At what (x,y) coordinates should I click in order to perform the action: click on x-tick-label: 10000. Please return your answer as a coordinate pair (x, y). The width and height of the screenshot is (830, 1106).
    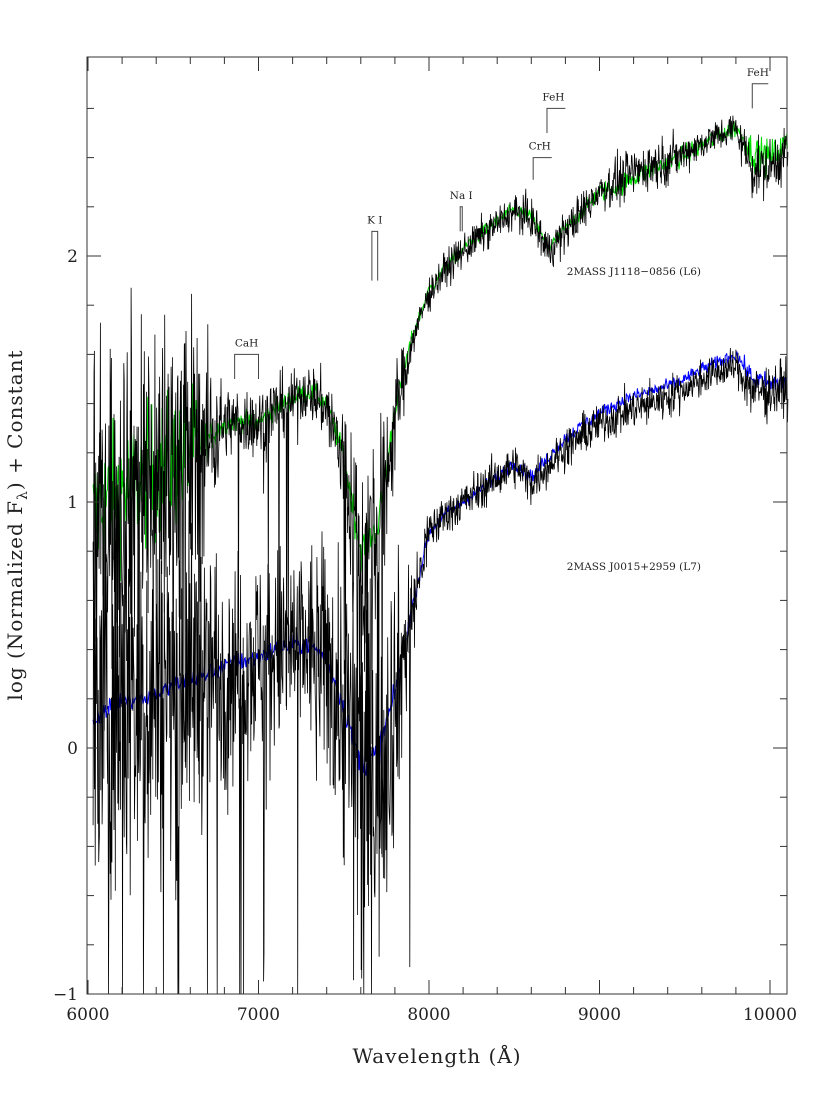
    Looking at the image, I should click on (770, 1015).